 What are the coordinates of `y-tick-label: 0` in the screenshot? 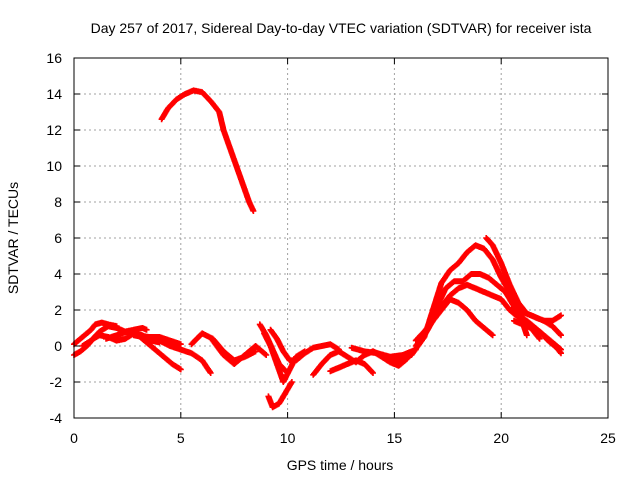 It's located at (58, 346).